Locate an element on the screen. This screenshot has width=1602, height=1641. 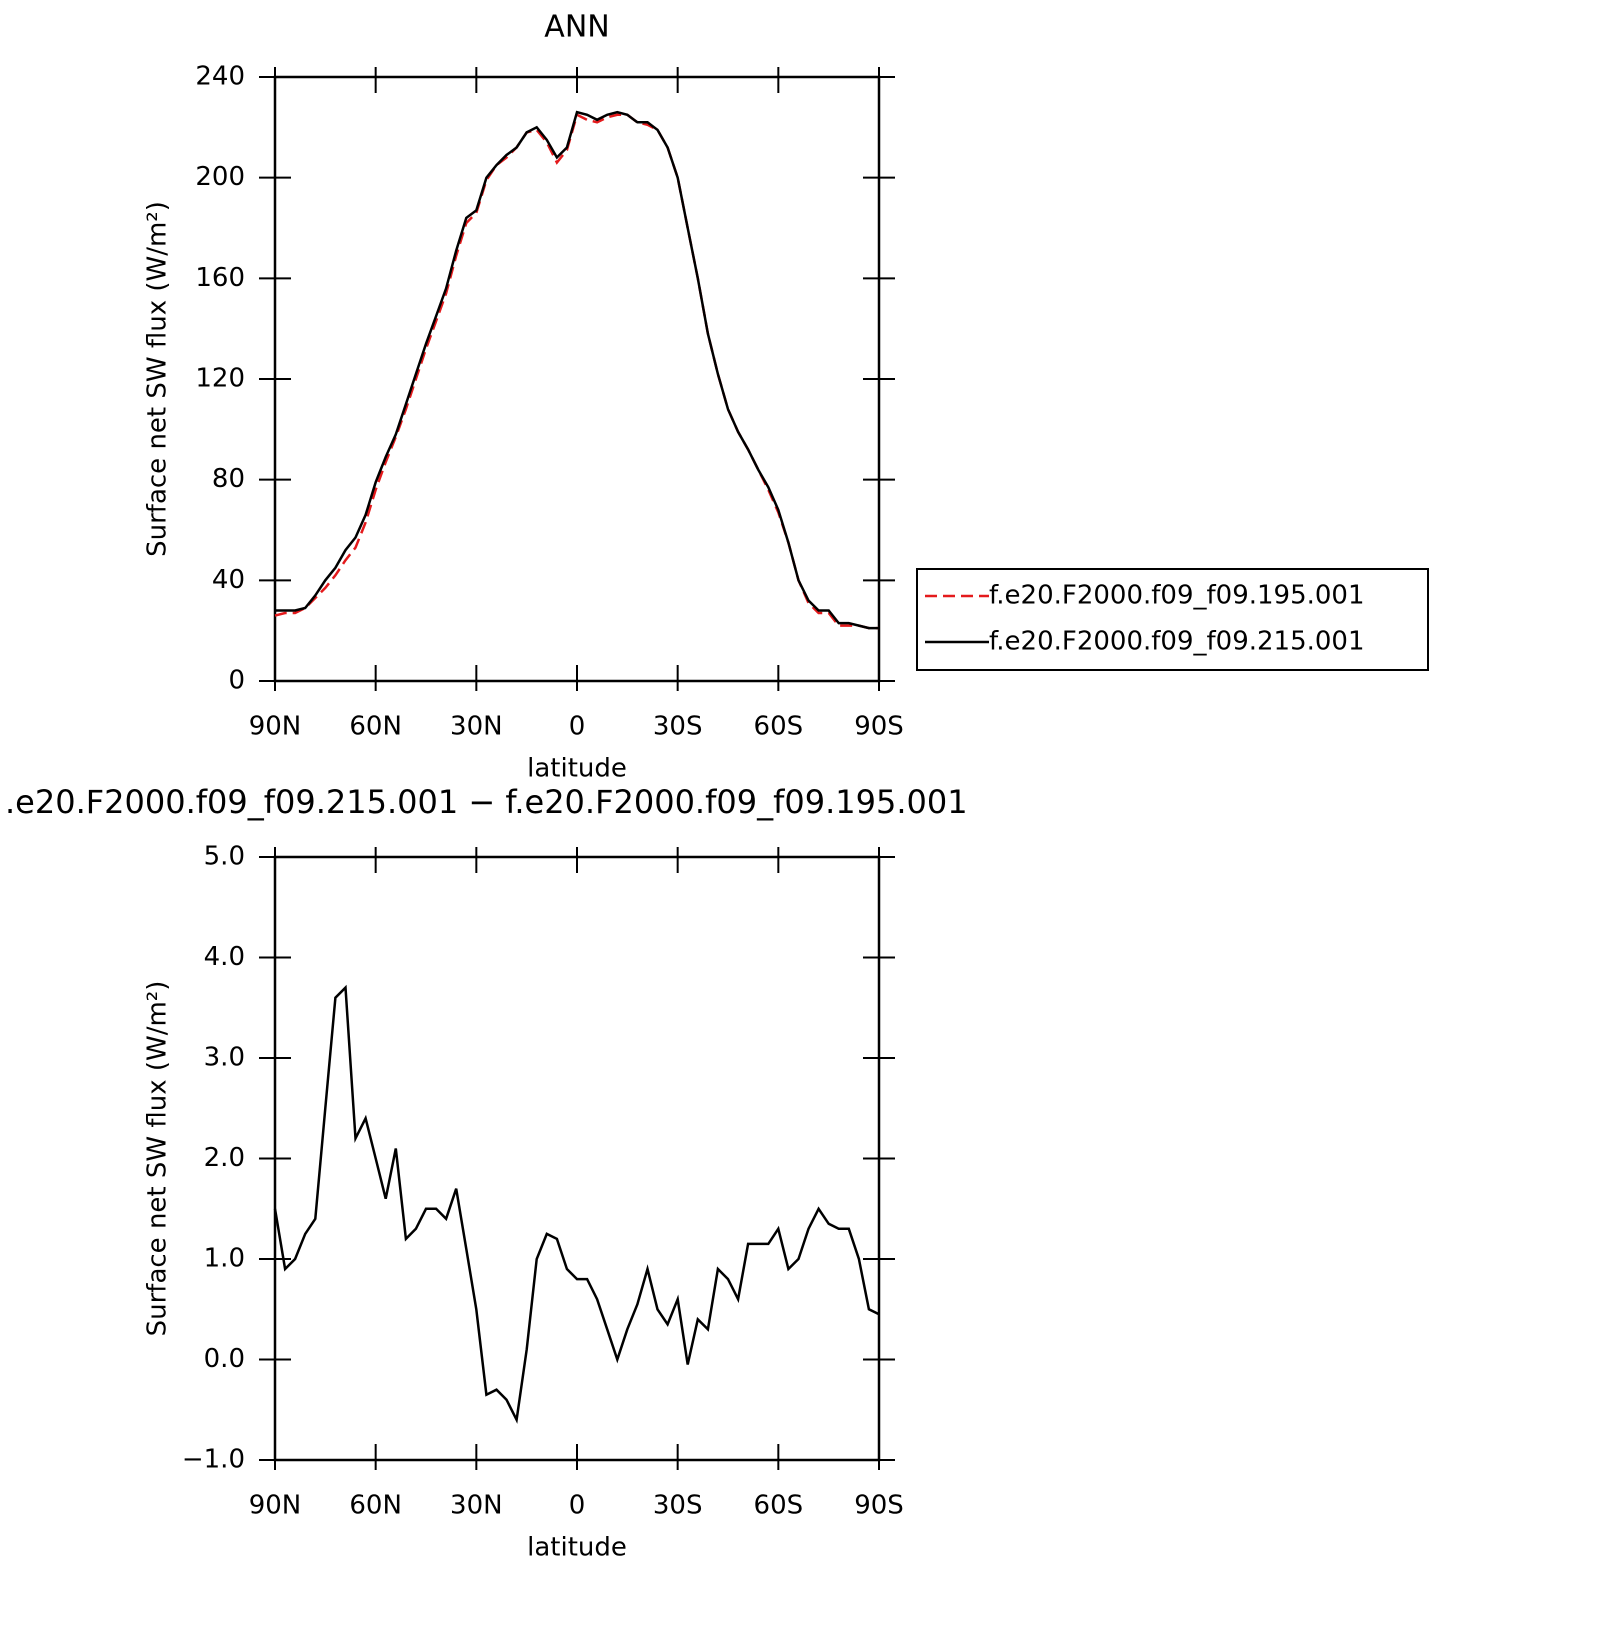
y-tick-label: 1.0 is located at coordinates (224, 1259).